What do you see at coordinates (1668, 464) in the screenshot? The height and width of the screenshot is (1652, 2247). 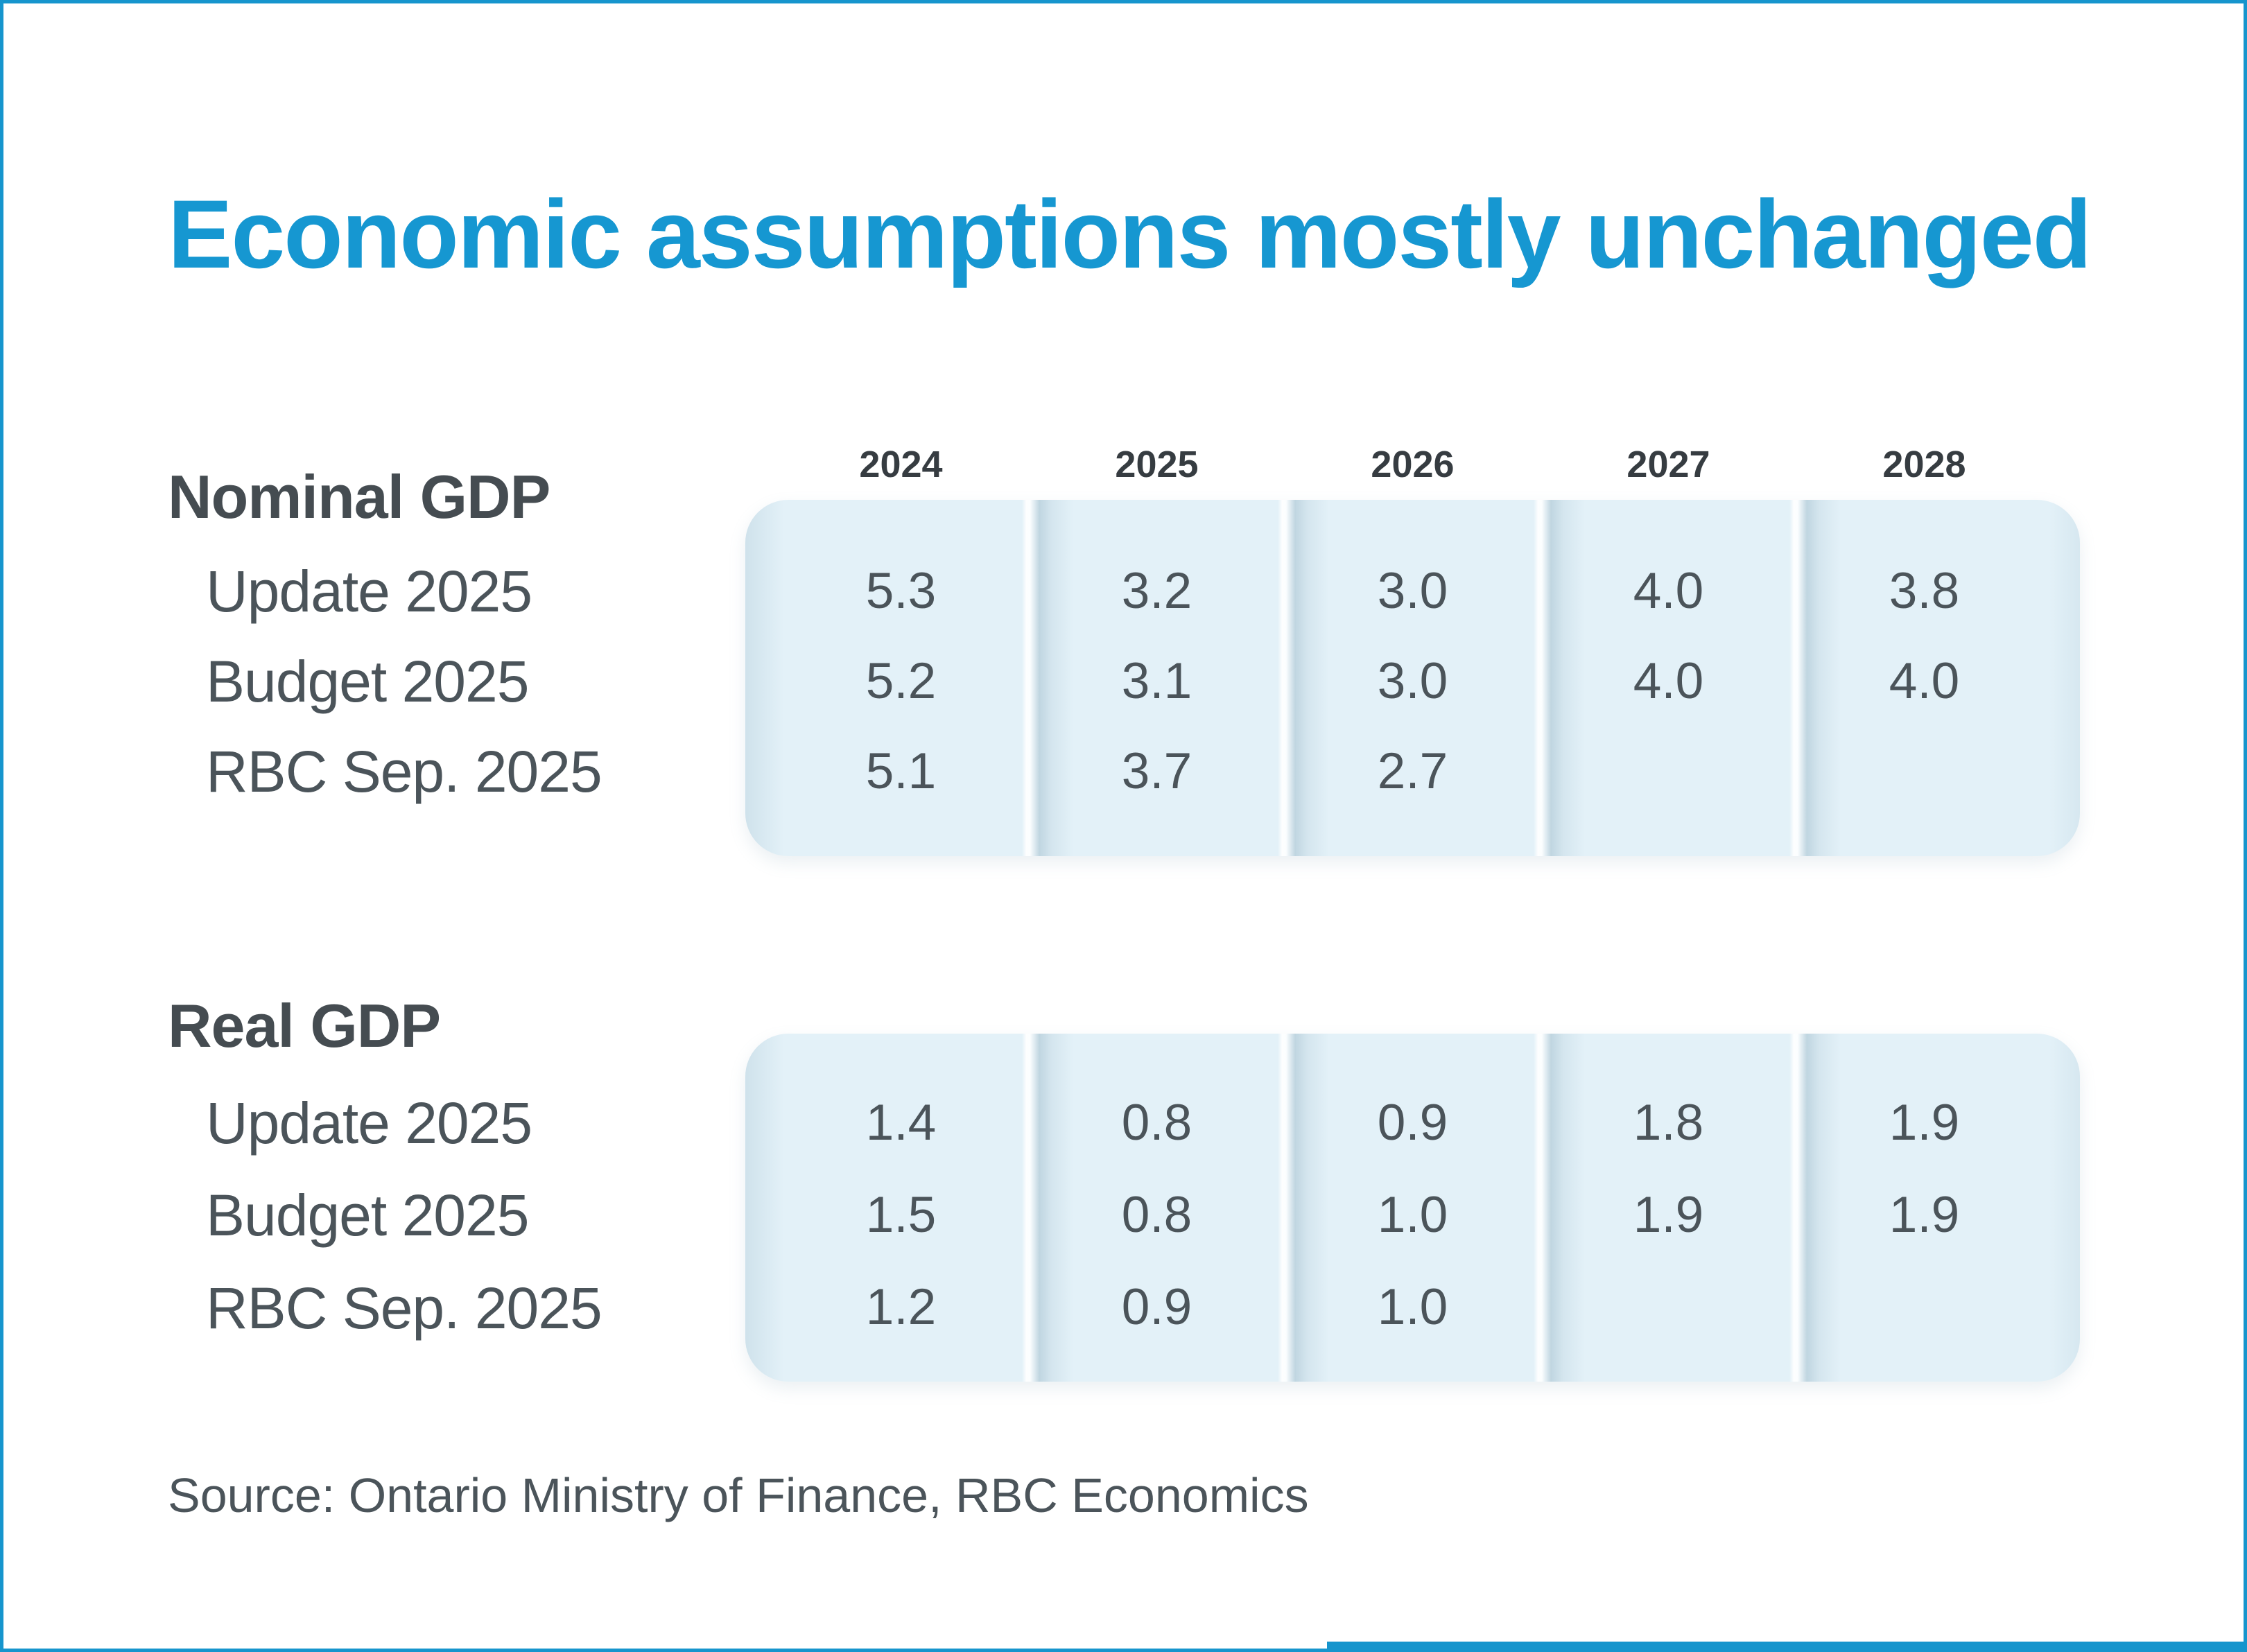 I see `year-header: 2027` at bounding box center [1668, 464].